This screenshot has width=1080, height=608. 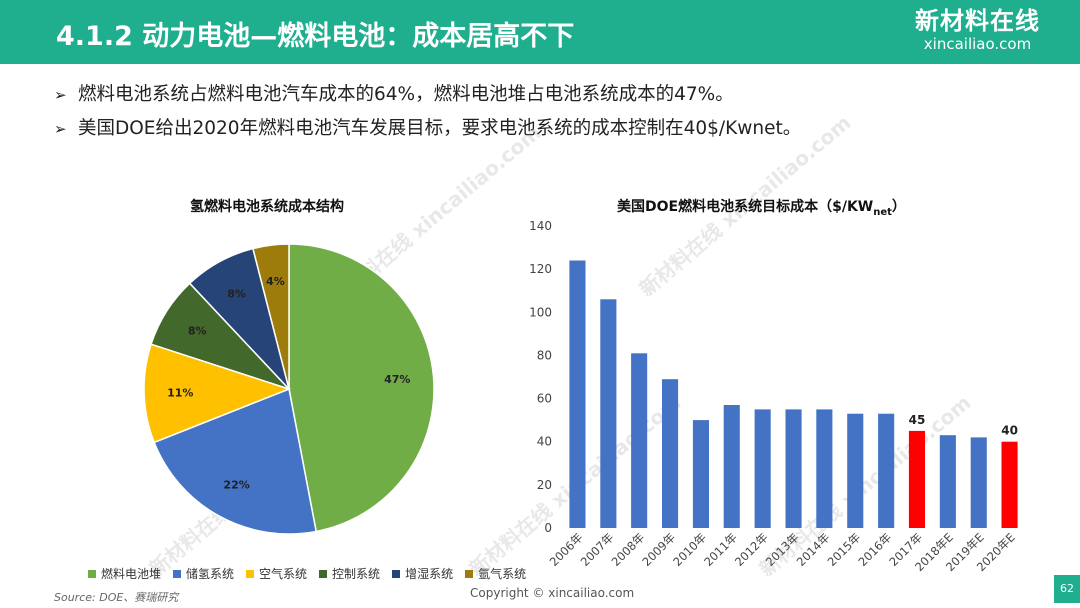 I want to click on legend-item: 增湿系统, so click(x=422, y=573).